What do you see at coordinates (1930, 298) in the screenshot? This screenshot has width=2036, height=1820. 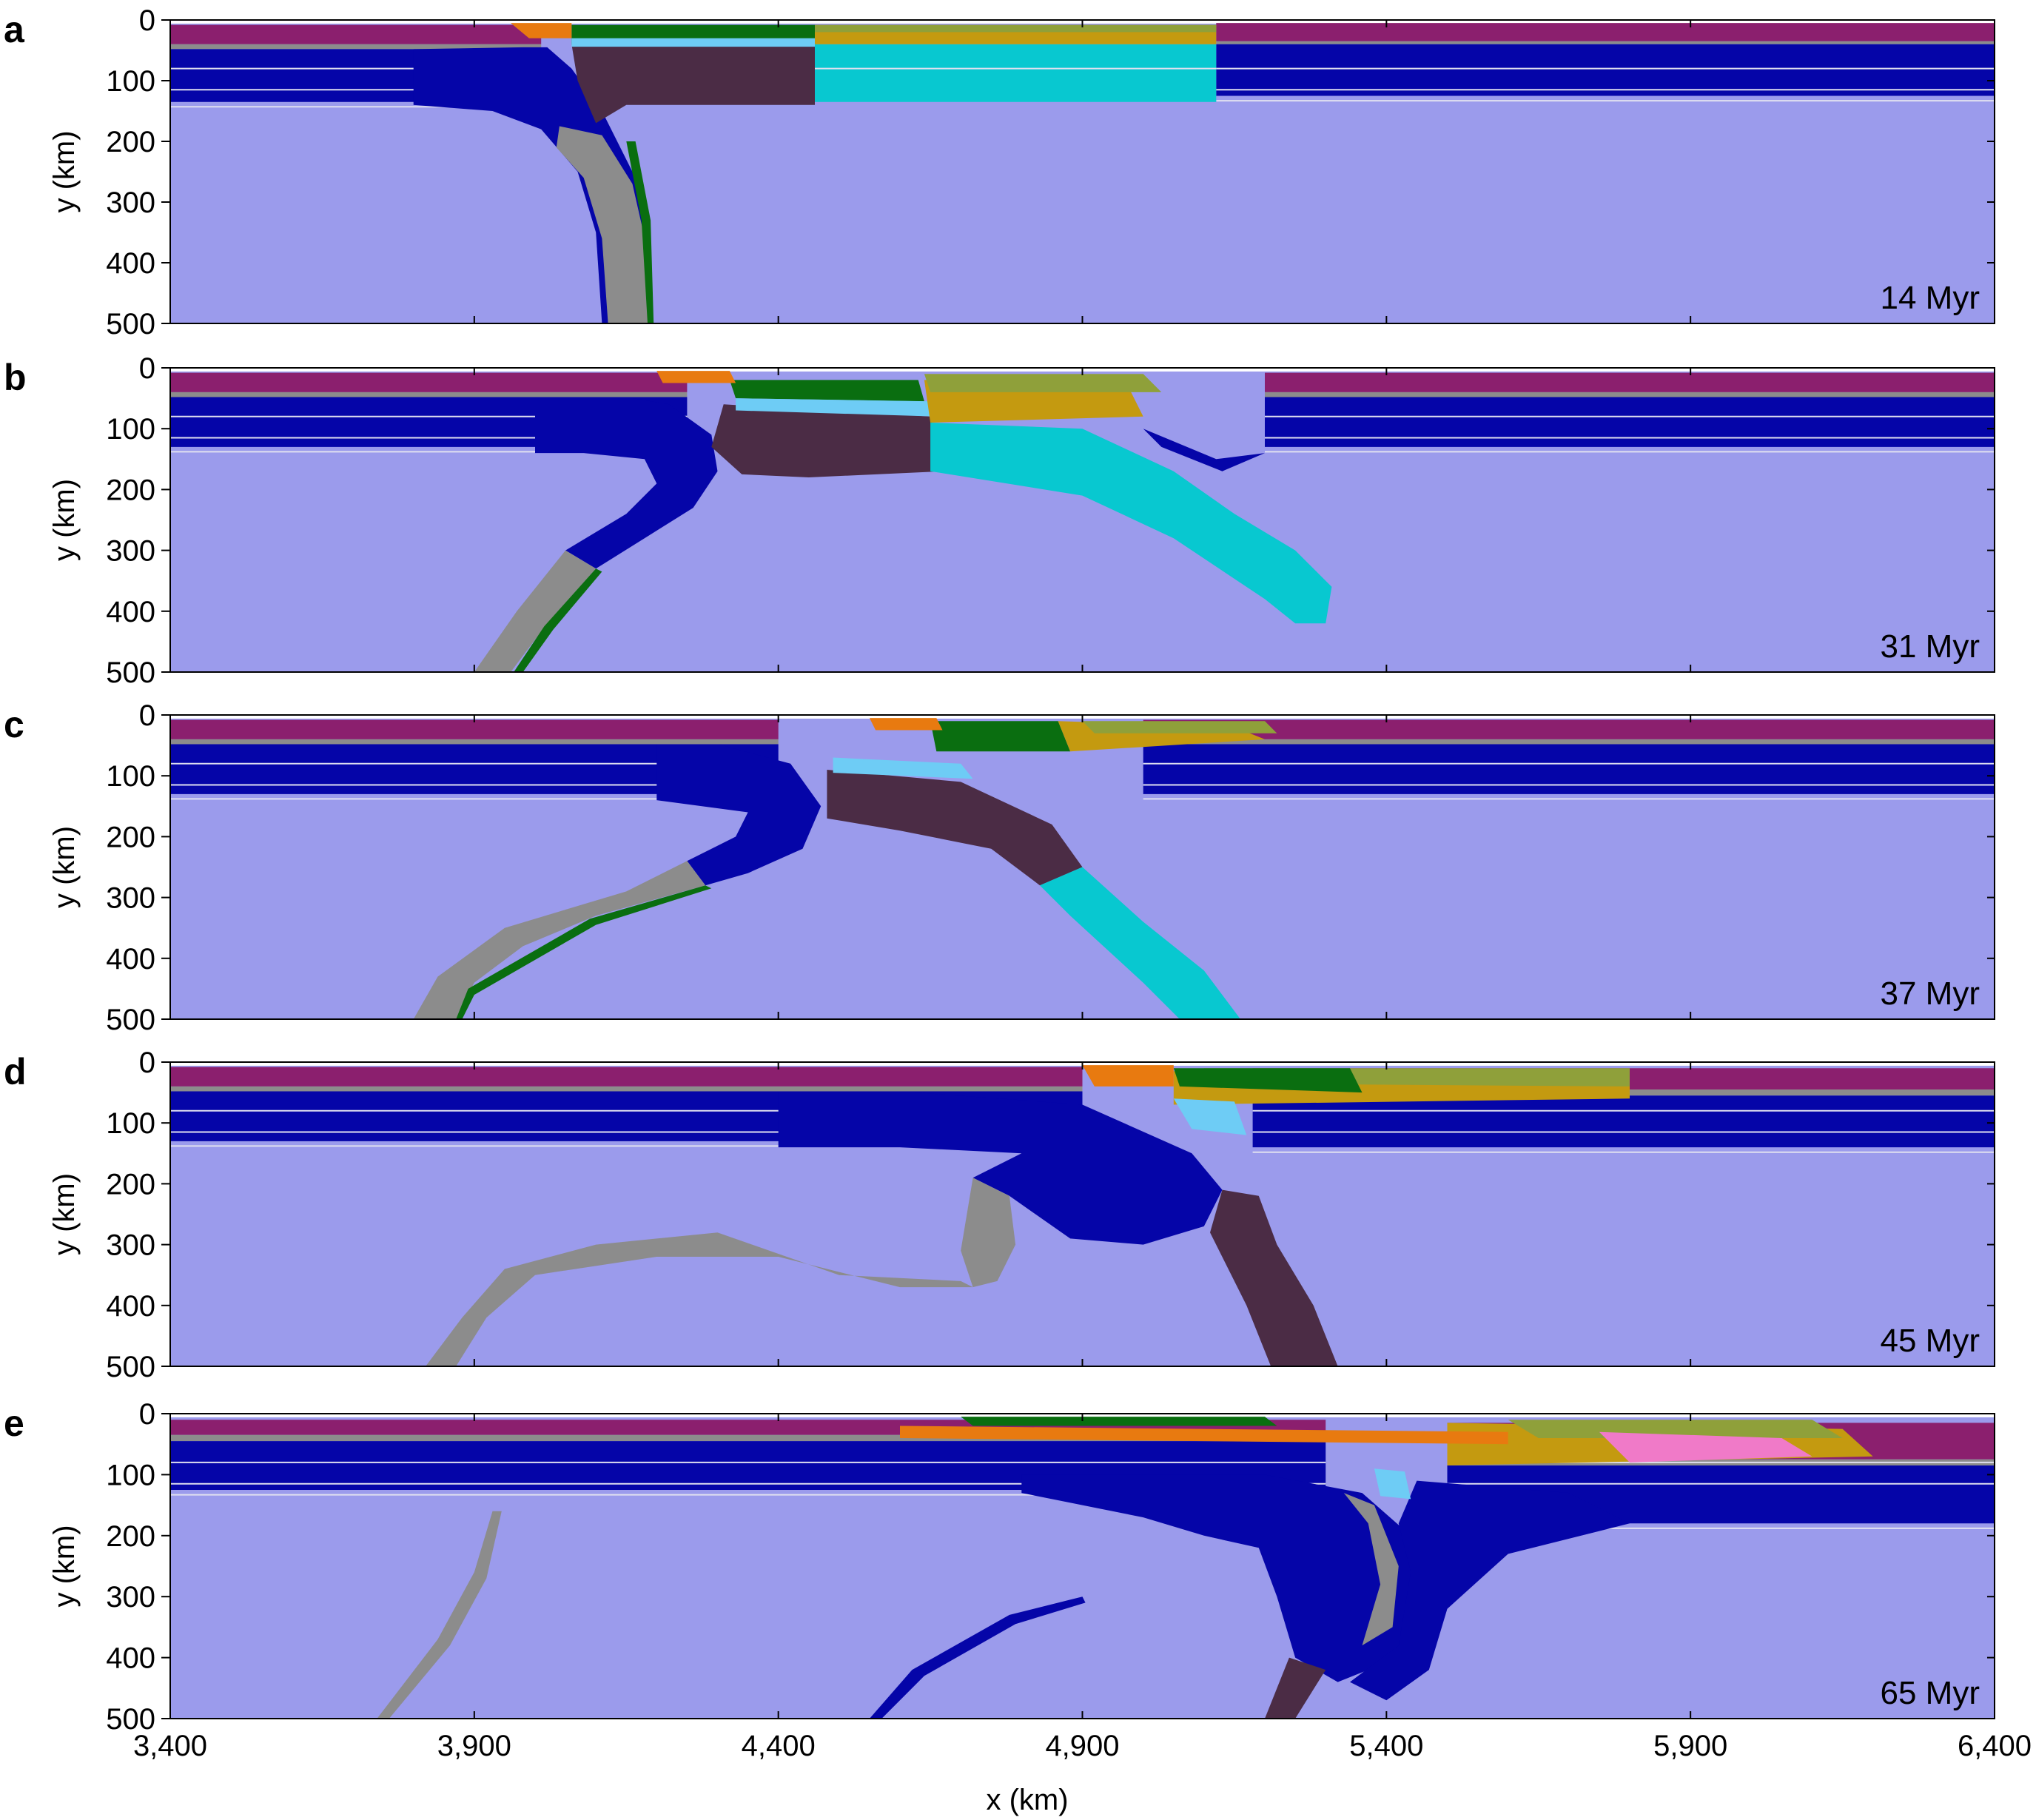 I see `time-label: 14 Myr` at bounding box center [1930, 298].